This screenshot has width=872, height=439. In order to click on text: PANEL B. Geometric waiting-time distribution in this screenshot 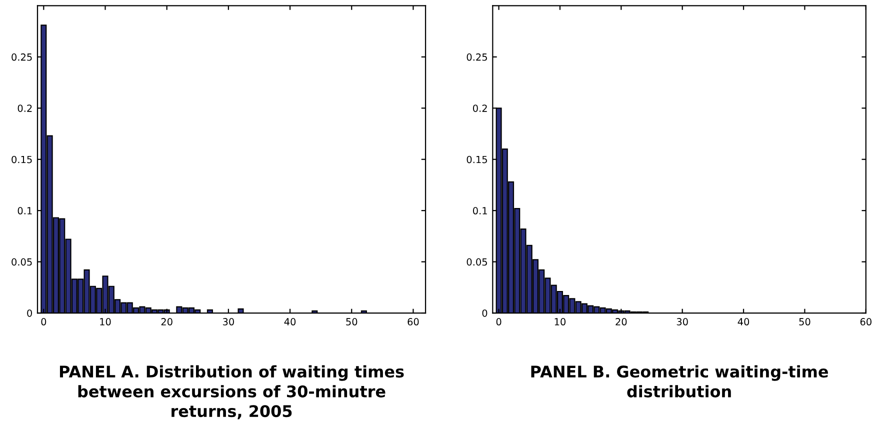, I will do `click(679, 381)`.